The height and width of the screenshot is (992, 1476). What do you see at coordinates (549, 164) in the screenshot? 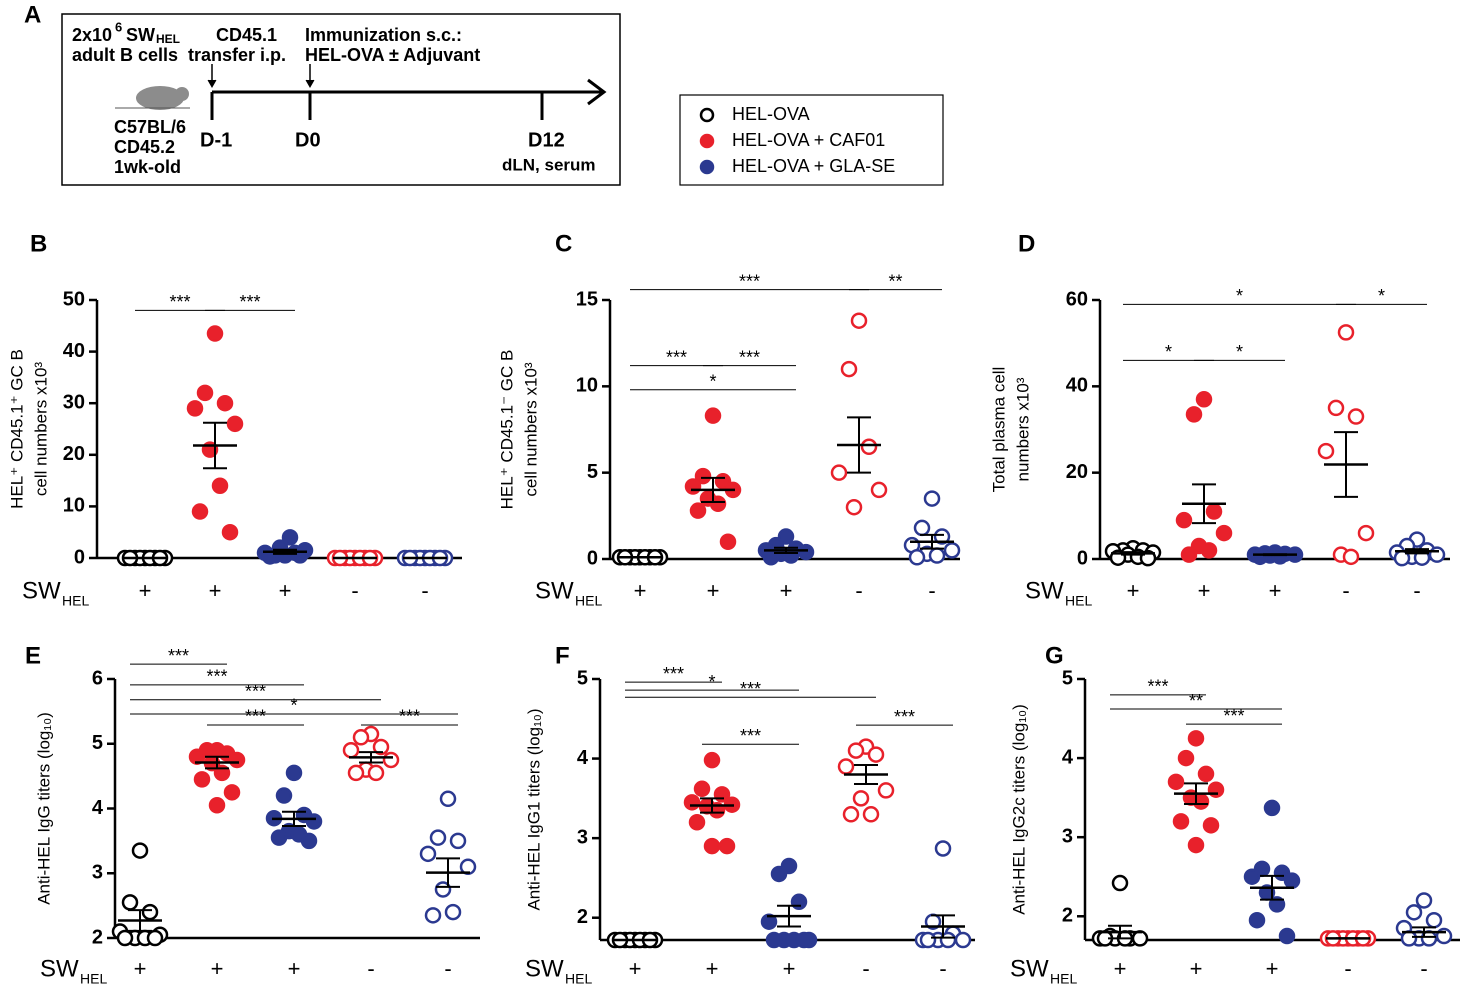
I see `readout-text: dLN, serum` at bounding box center [549, 164].